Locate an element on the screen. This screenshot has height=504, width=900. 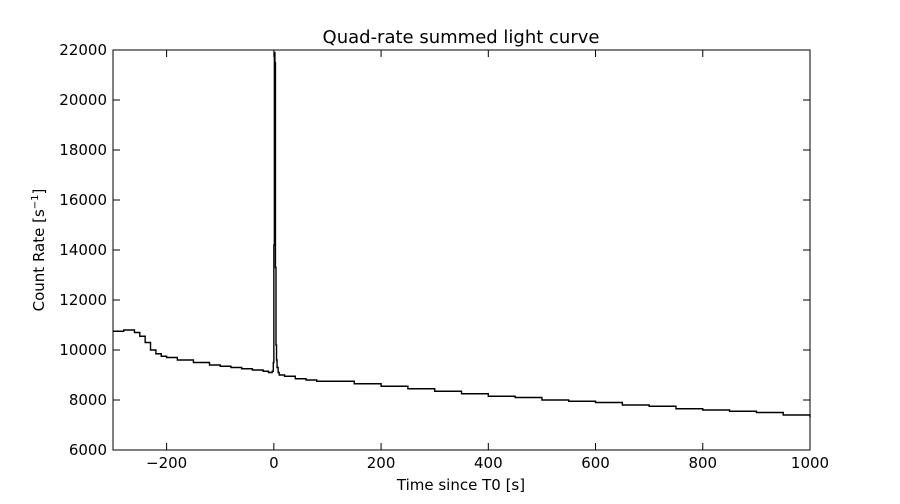
y-axis-label-superscript: −1 is located at coordinates (35, 201).